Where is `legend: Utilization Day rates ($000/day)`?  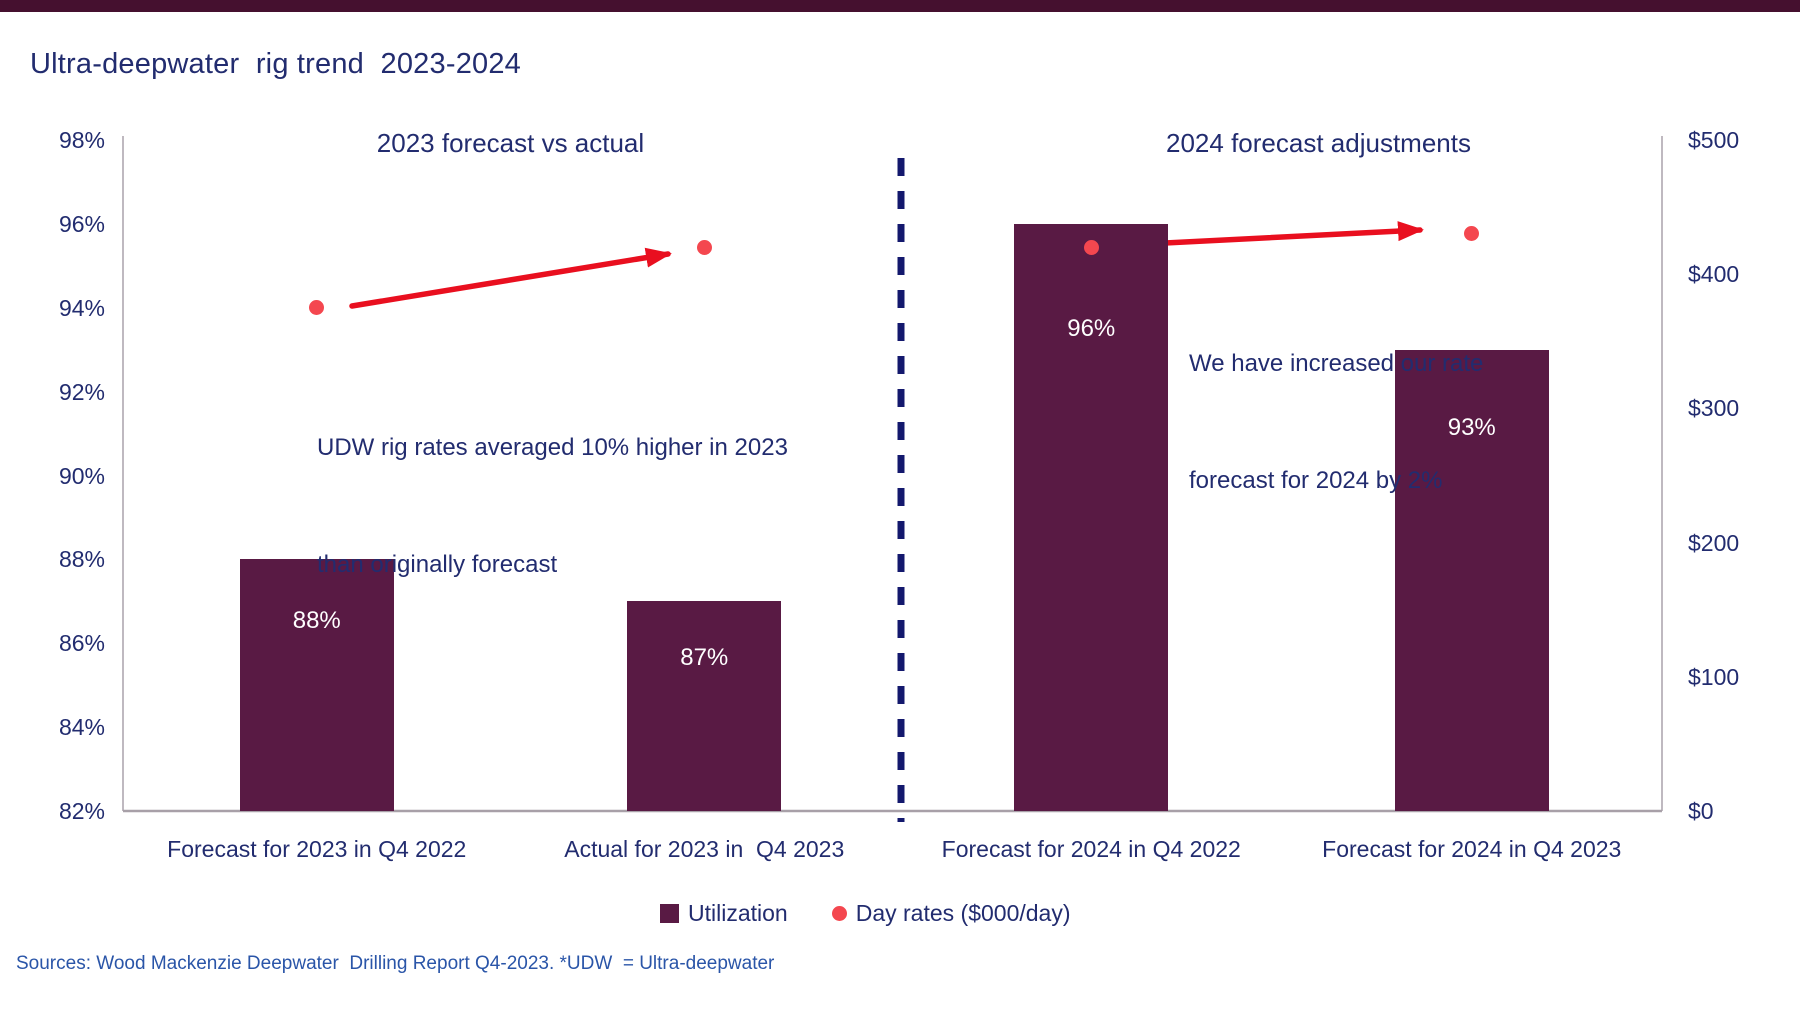 legend: Utilization Day rates ($000/day) is located at coordinates (865, 913).